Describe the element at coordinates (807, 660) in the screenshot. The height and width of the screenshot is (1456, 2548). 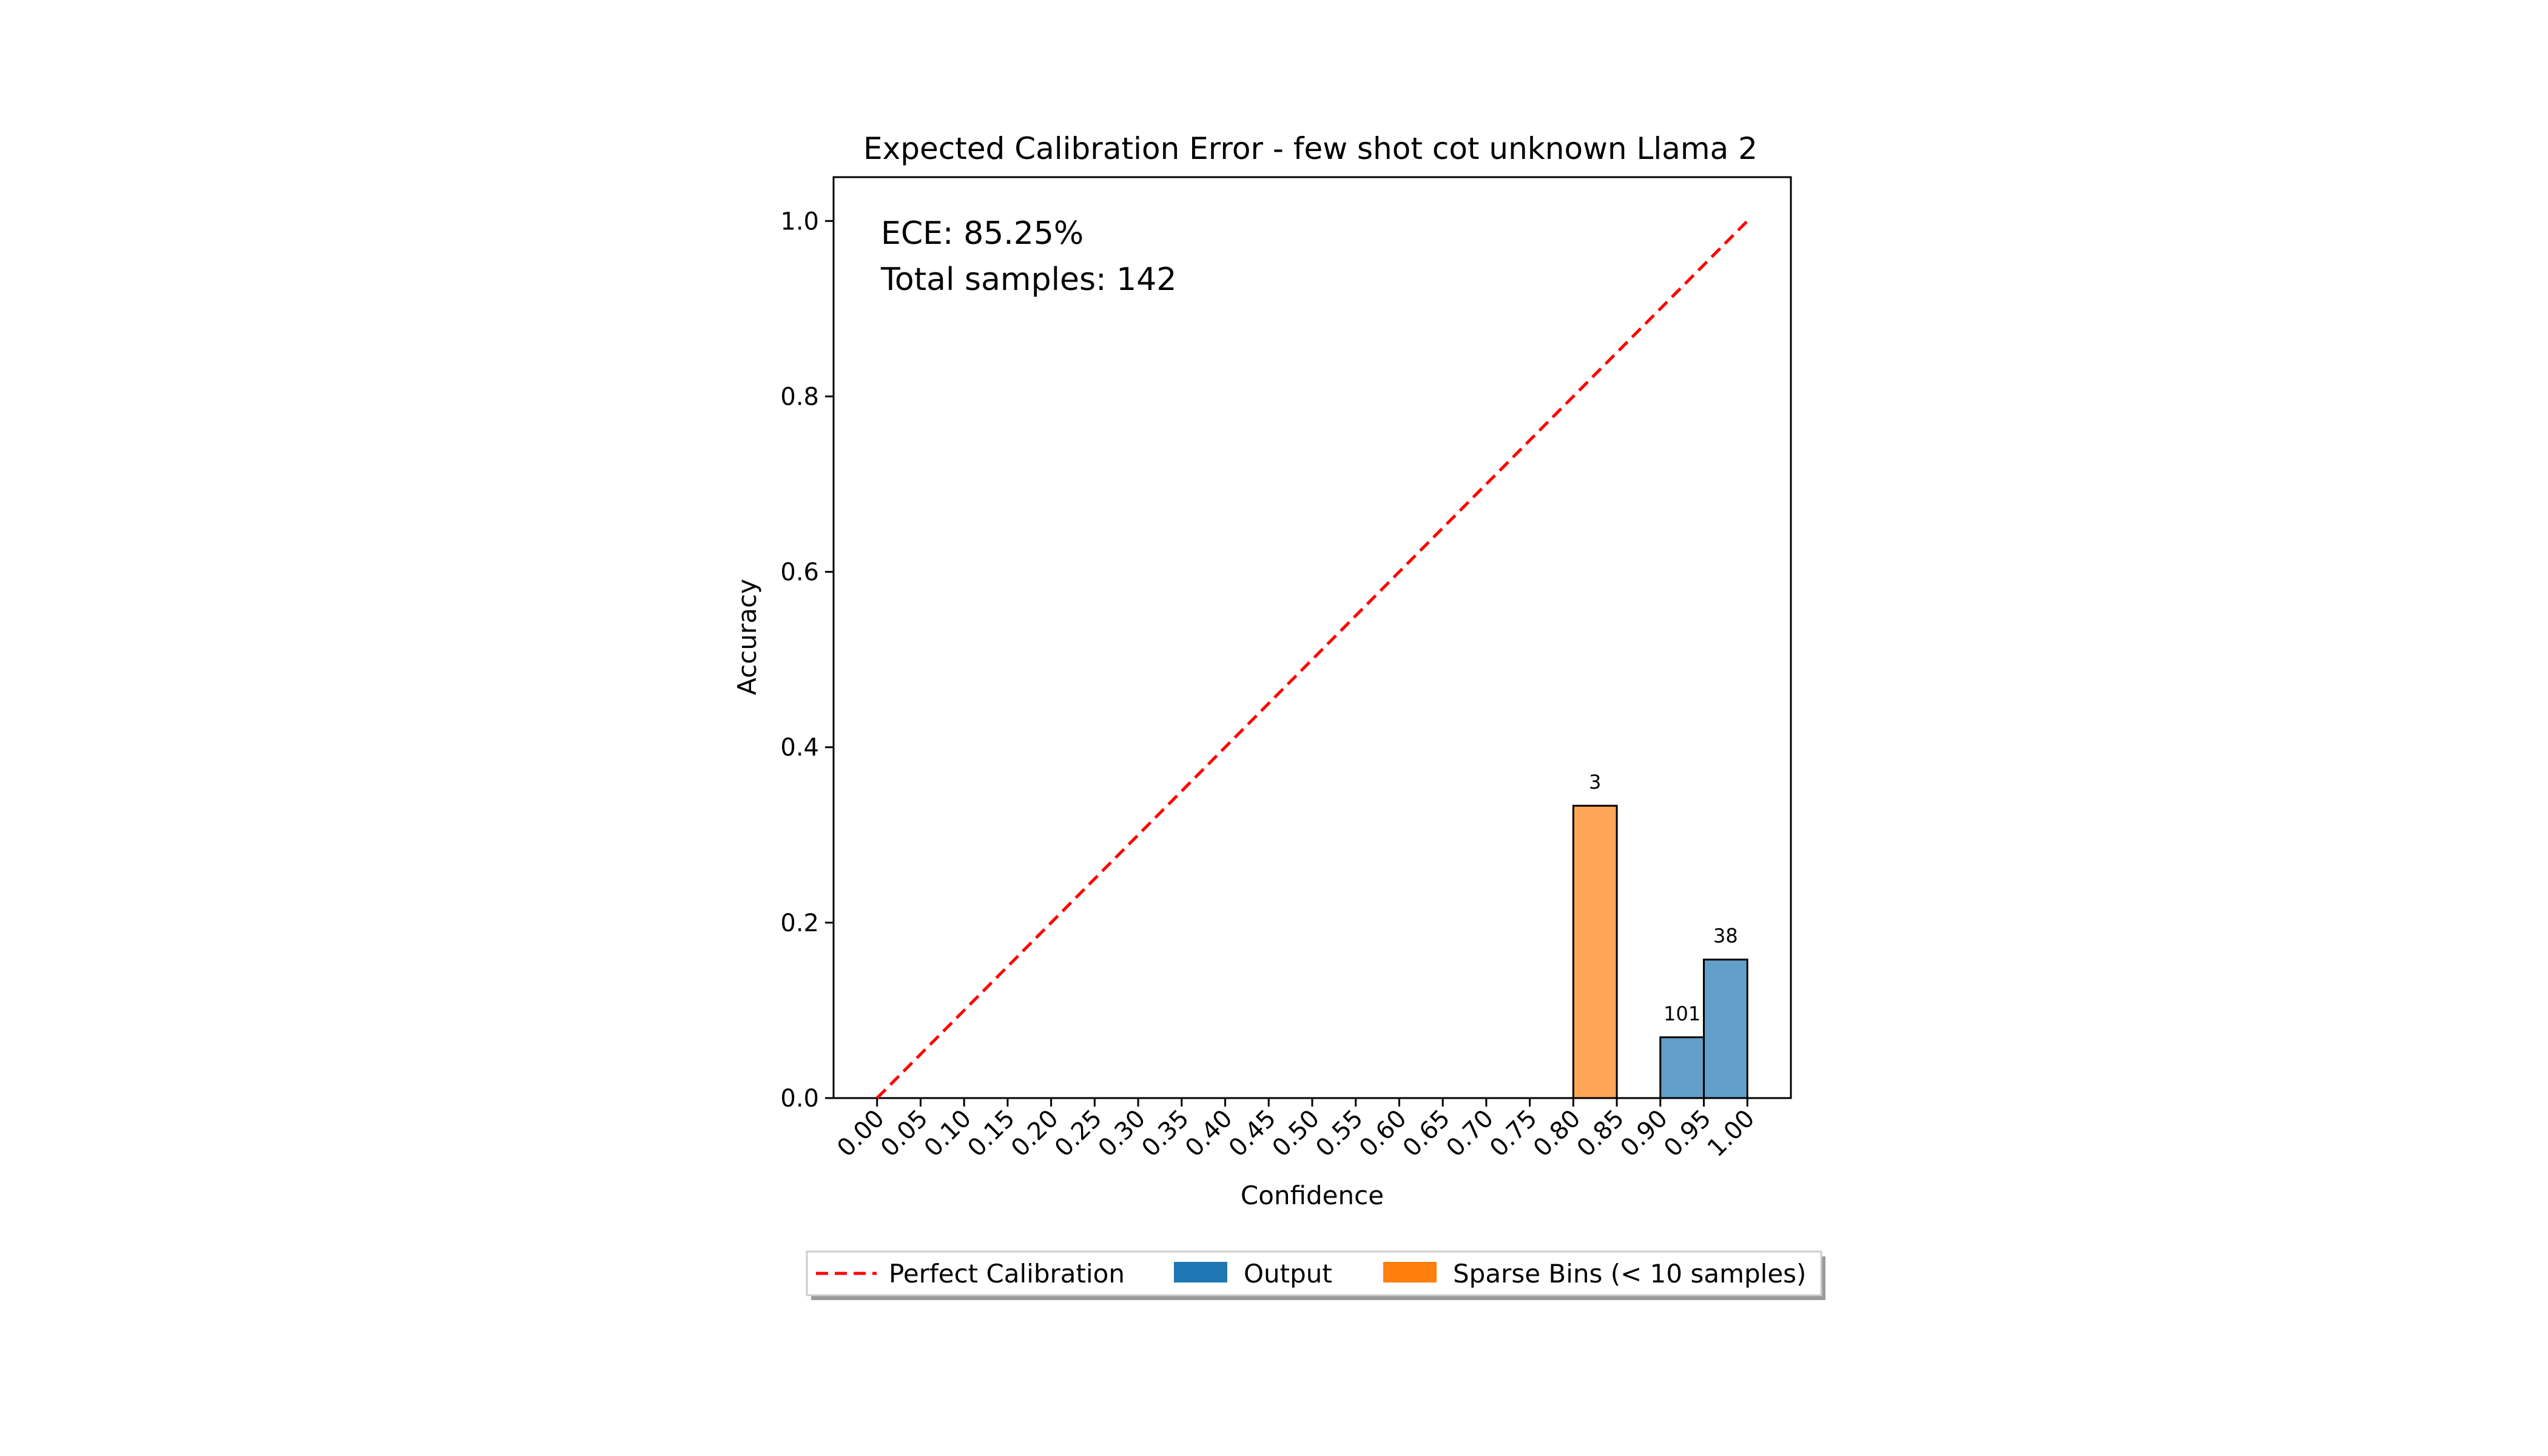
I see `y-axis-ticks: 0.0 0.2 0.4 0.6 0.8 1.0` at that location.